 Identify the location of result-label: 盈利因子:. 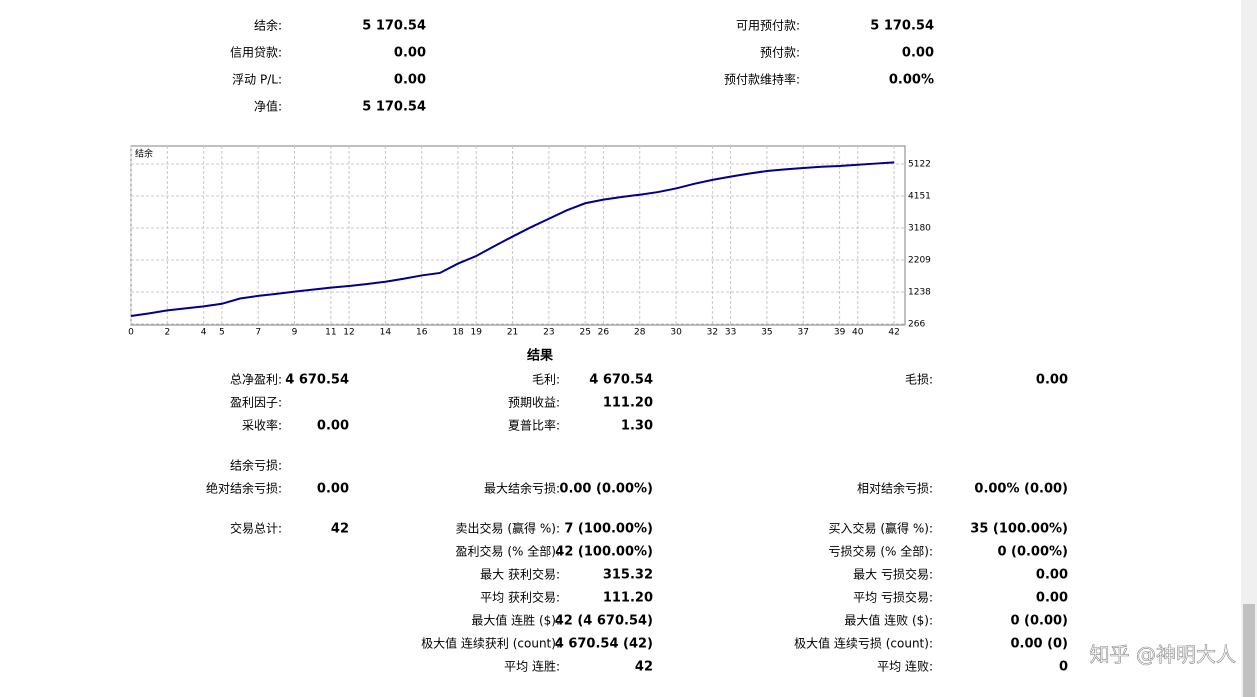
(256, 403).